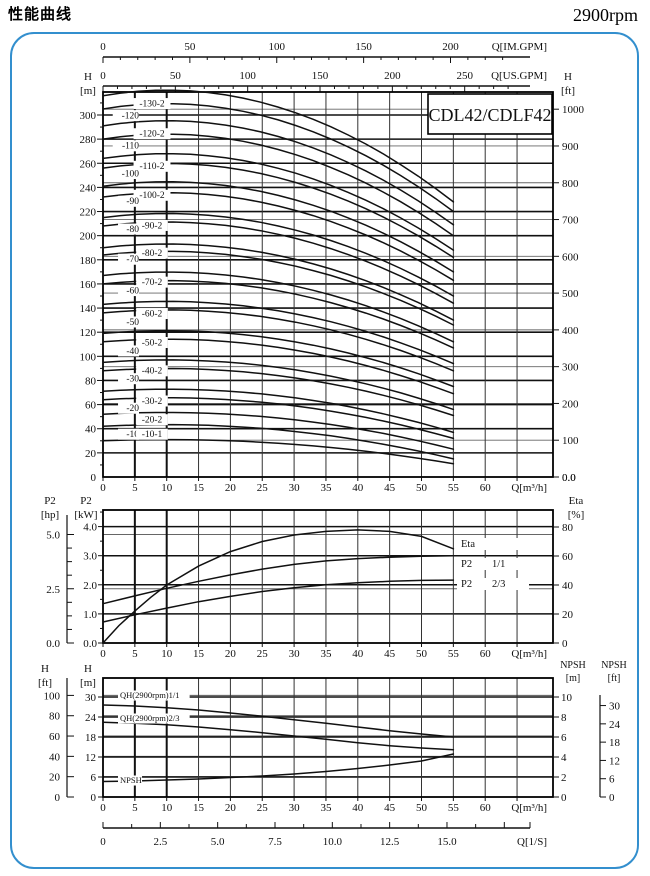  Describe the element at coordinates (454, 808) in the screenshot. I see `tick-label: 55` at that location.